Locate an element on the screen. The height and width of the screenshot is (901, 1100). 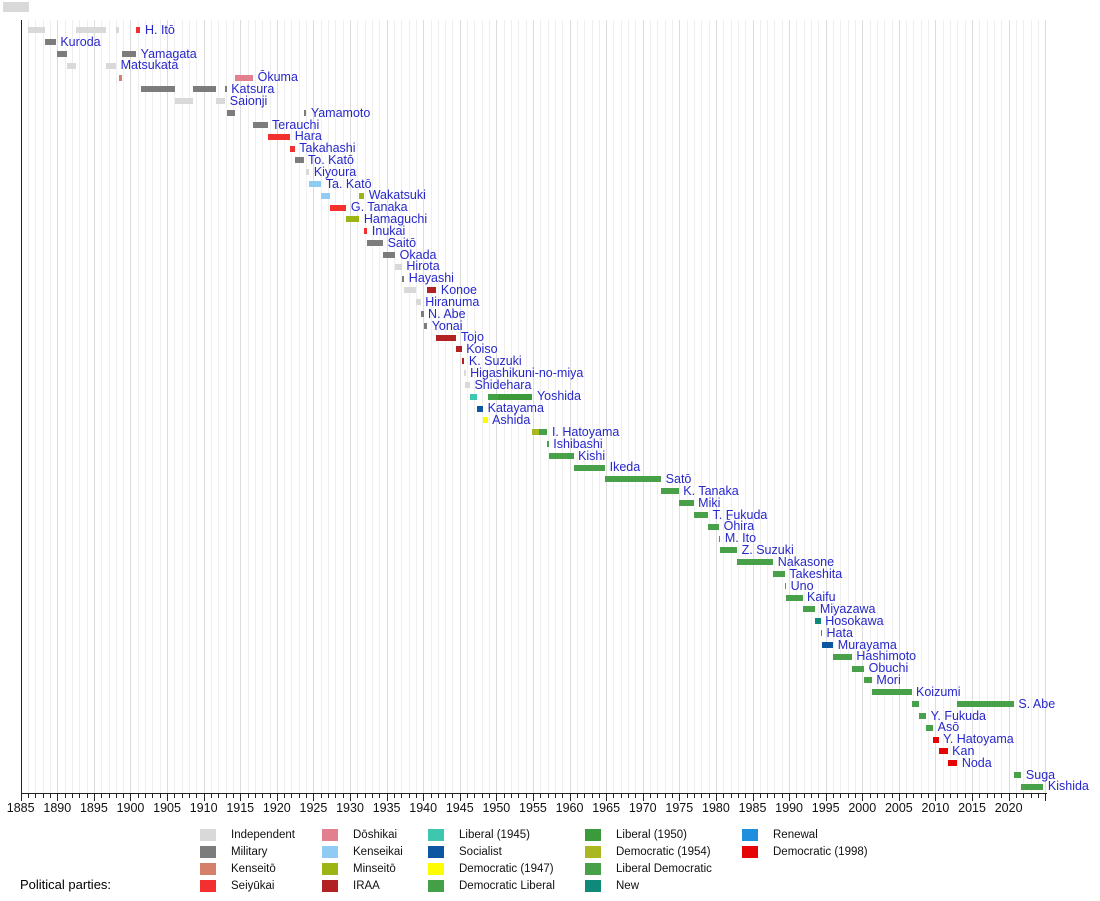
pm-label: Hosokawa is located at coordinates (854, 621).